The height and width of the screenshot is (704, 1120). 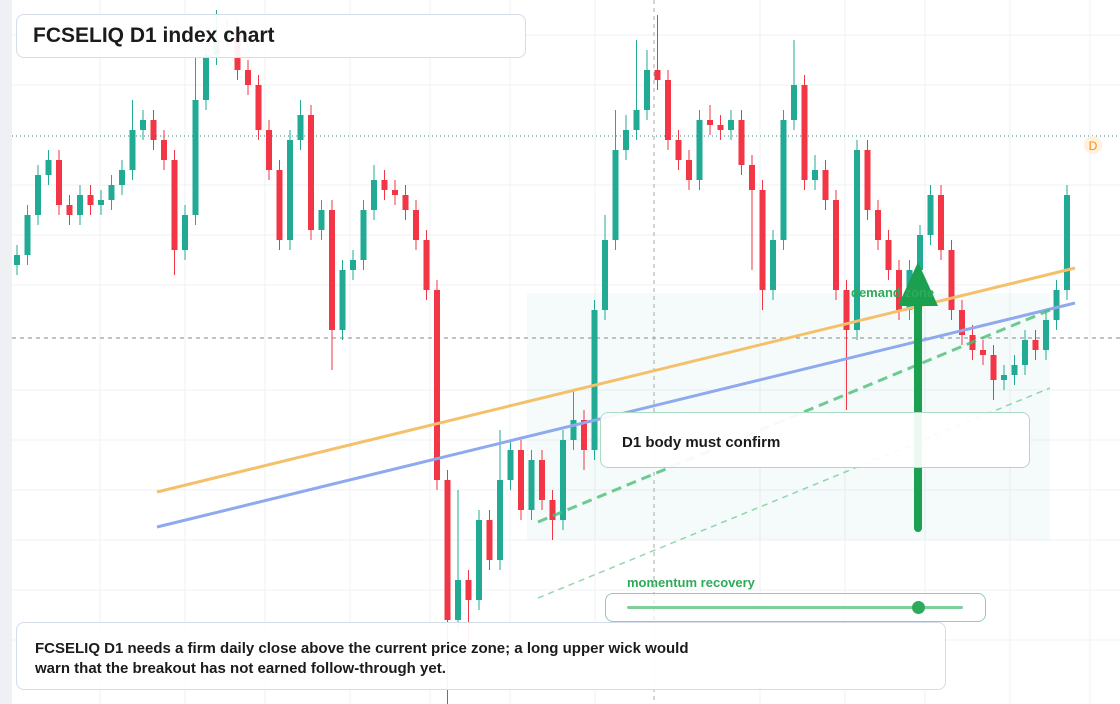 What do you see at coordinates (154, 35) in the screenshot?
I see `title: FCSELIQ D1 index chart` at bounding box center [154, 35].